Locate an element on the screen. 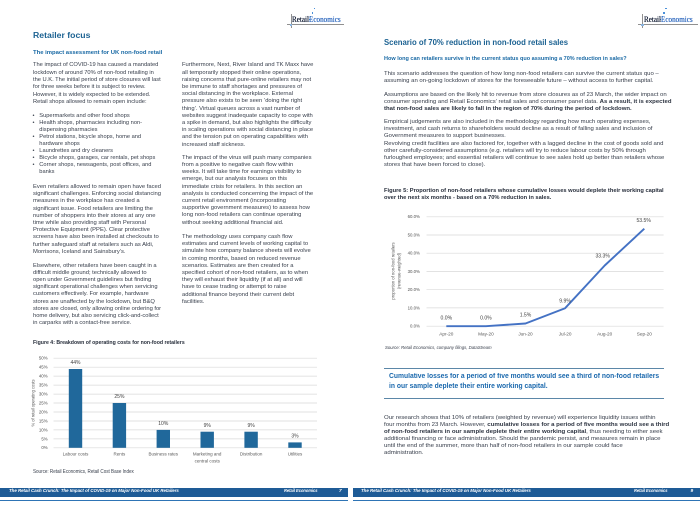 This screenshot has width=700, height=505. svg-text: 0% is located at coordinates (44, 447).